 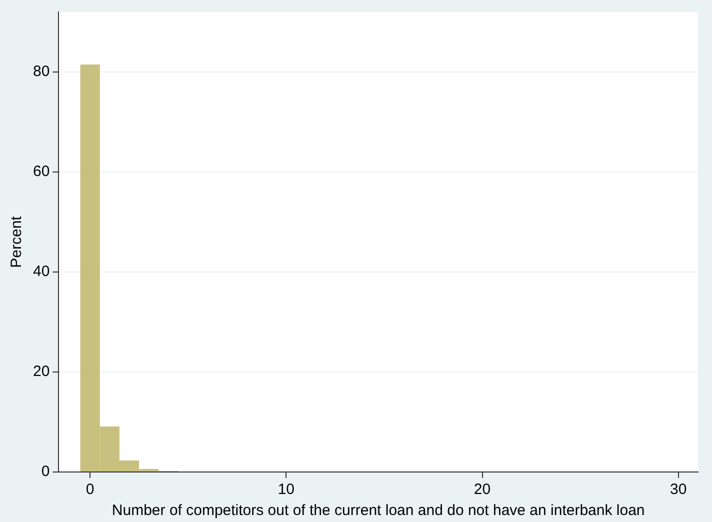 I want to click on y-tick-label: 60, so click(x=41, y=171).